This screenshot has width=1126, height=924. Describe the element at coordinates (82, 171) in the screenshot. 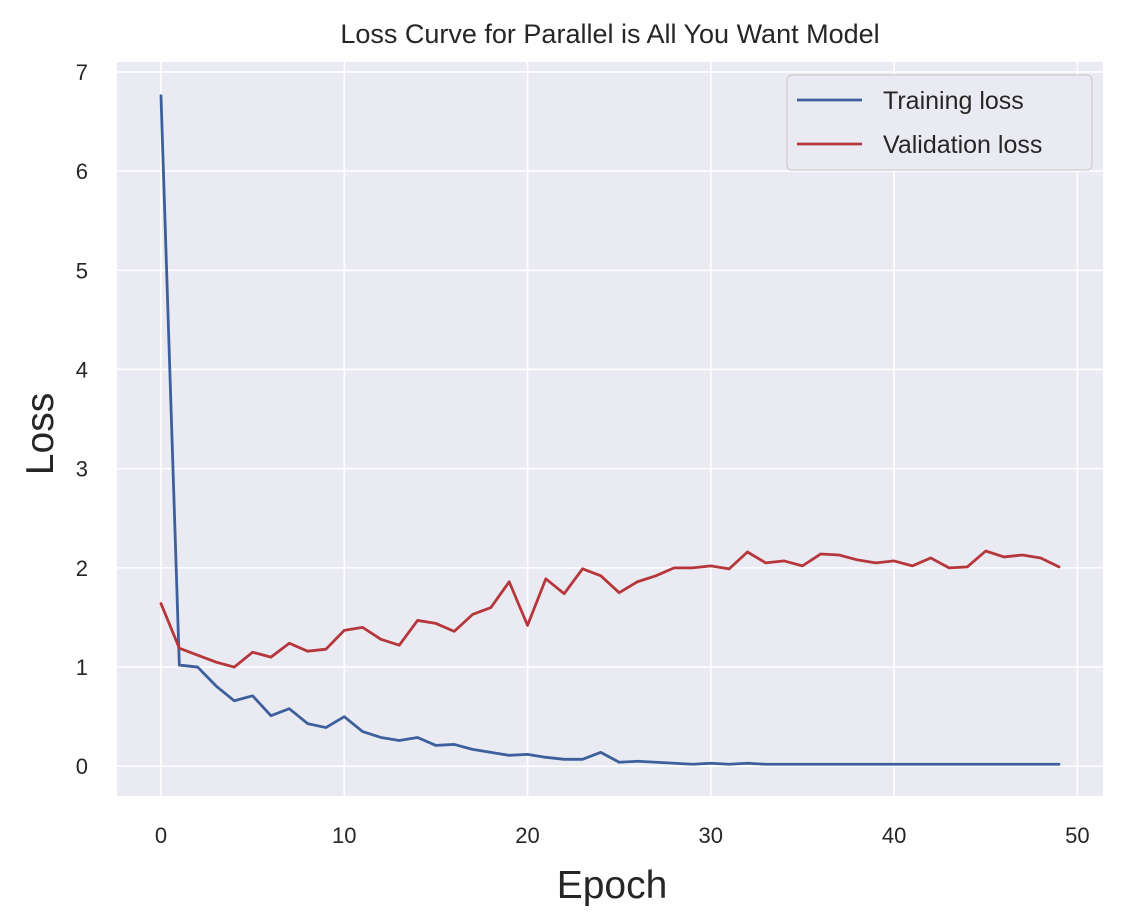

I see `y-tick-label-6: 6` at that location.